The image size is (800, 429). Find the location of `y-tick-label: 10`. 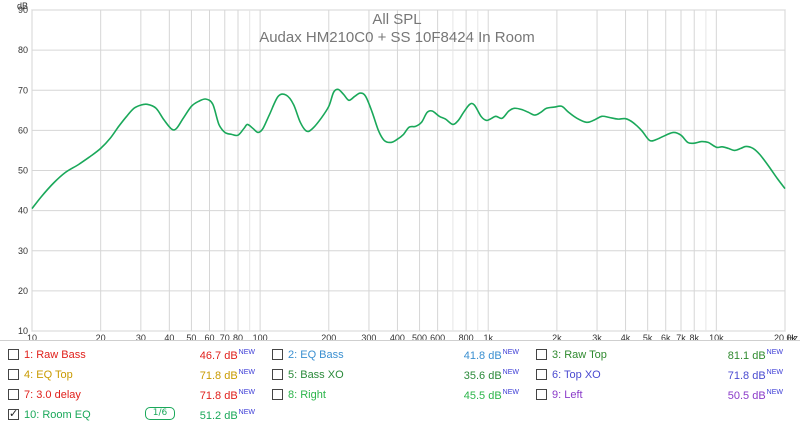

y-tick-label: 10 is located at coordinates (23, 331).